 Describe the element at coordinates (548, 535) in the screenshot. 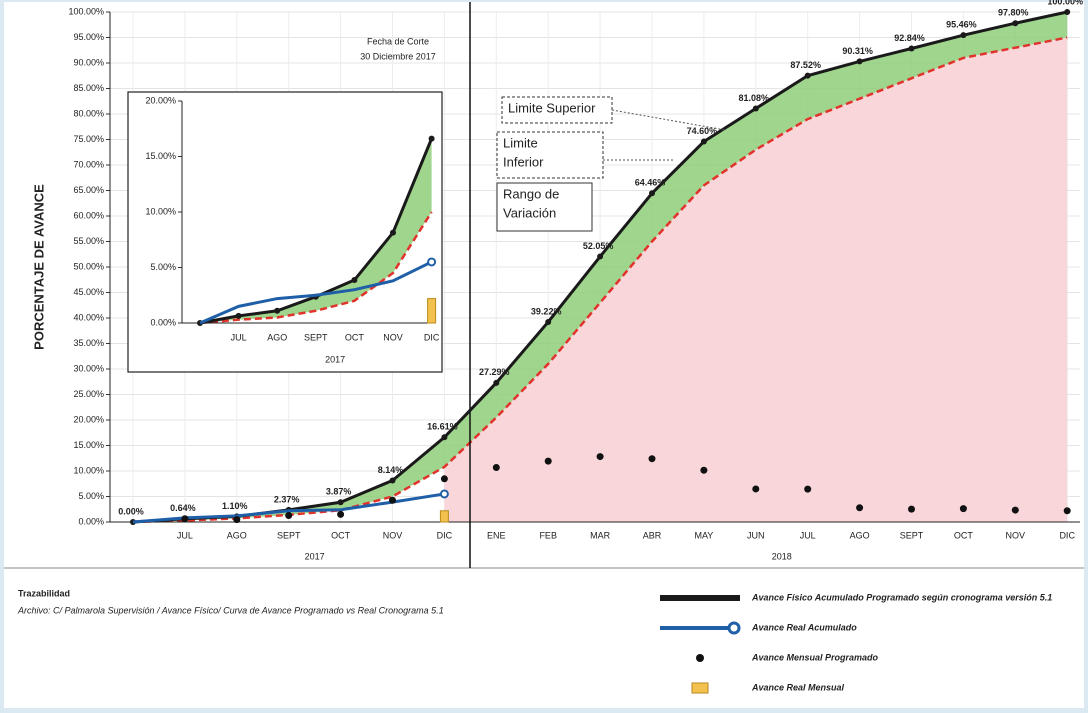

I see `x-tick-label: FEB` at that location.